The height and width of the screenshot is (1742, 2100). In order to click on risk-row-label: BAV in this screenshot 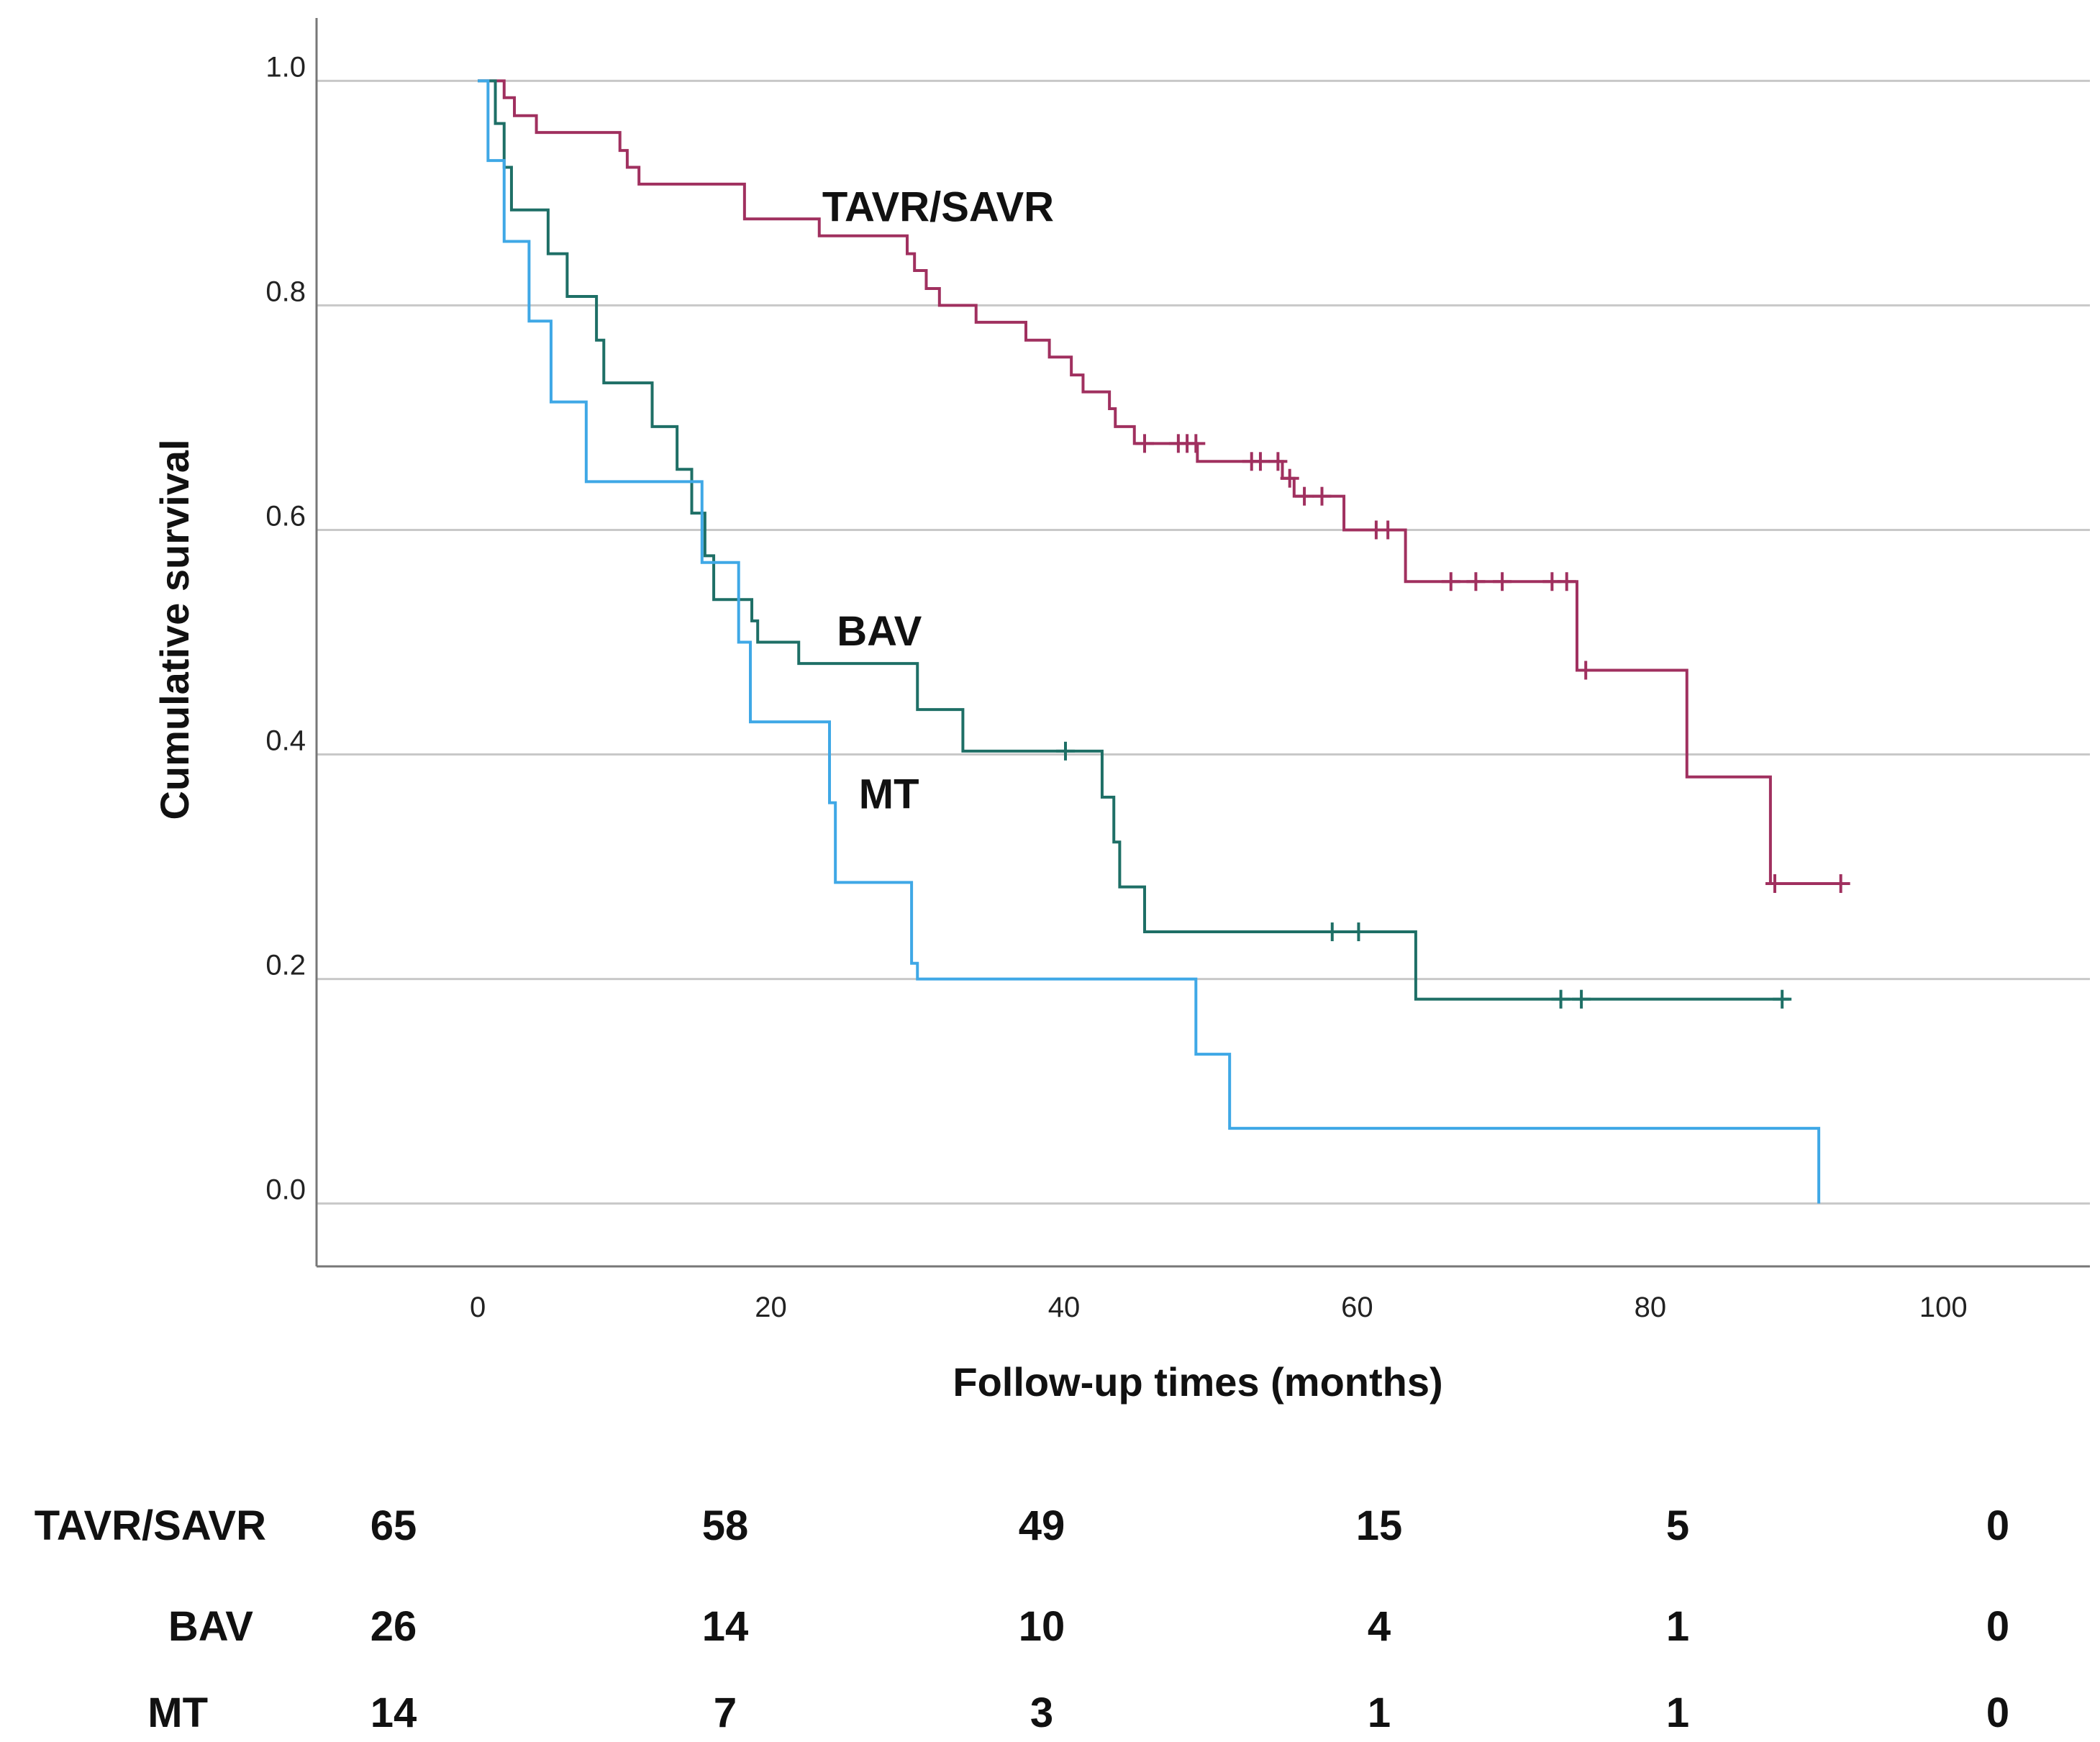, I will do `click(210, 1626)`.